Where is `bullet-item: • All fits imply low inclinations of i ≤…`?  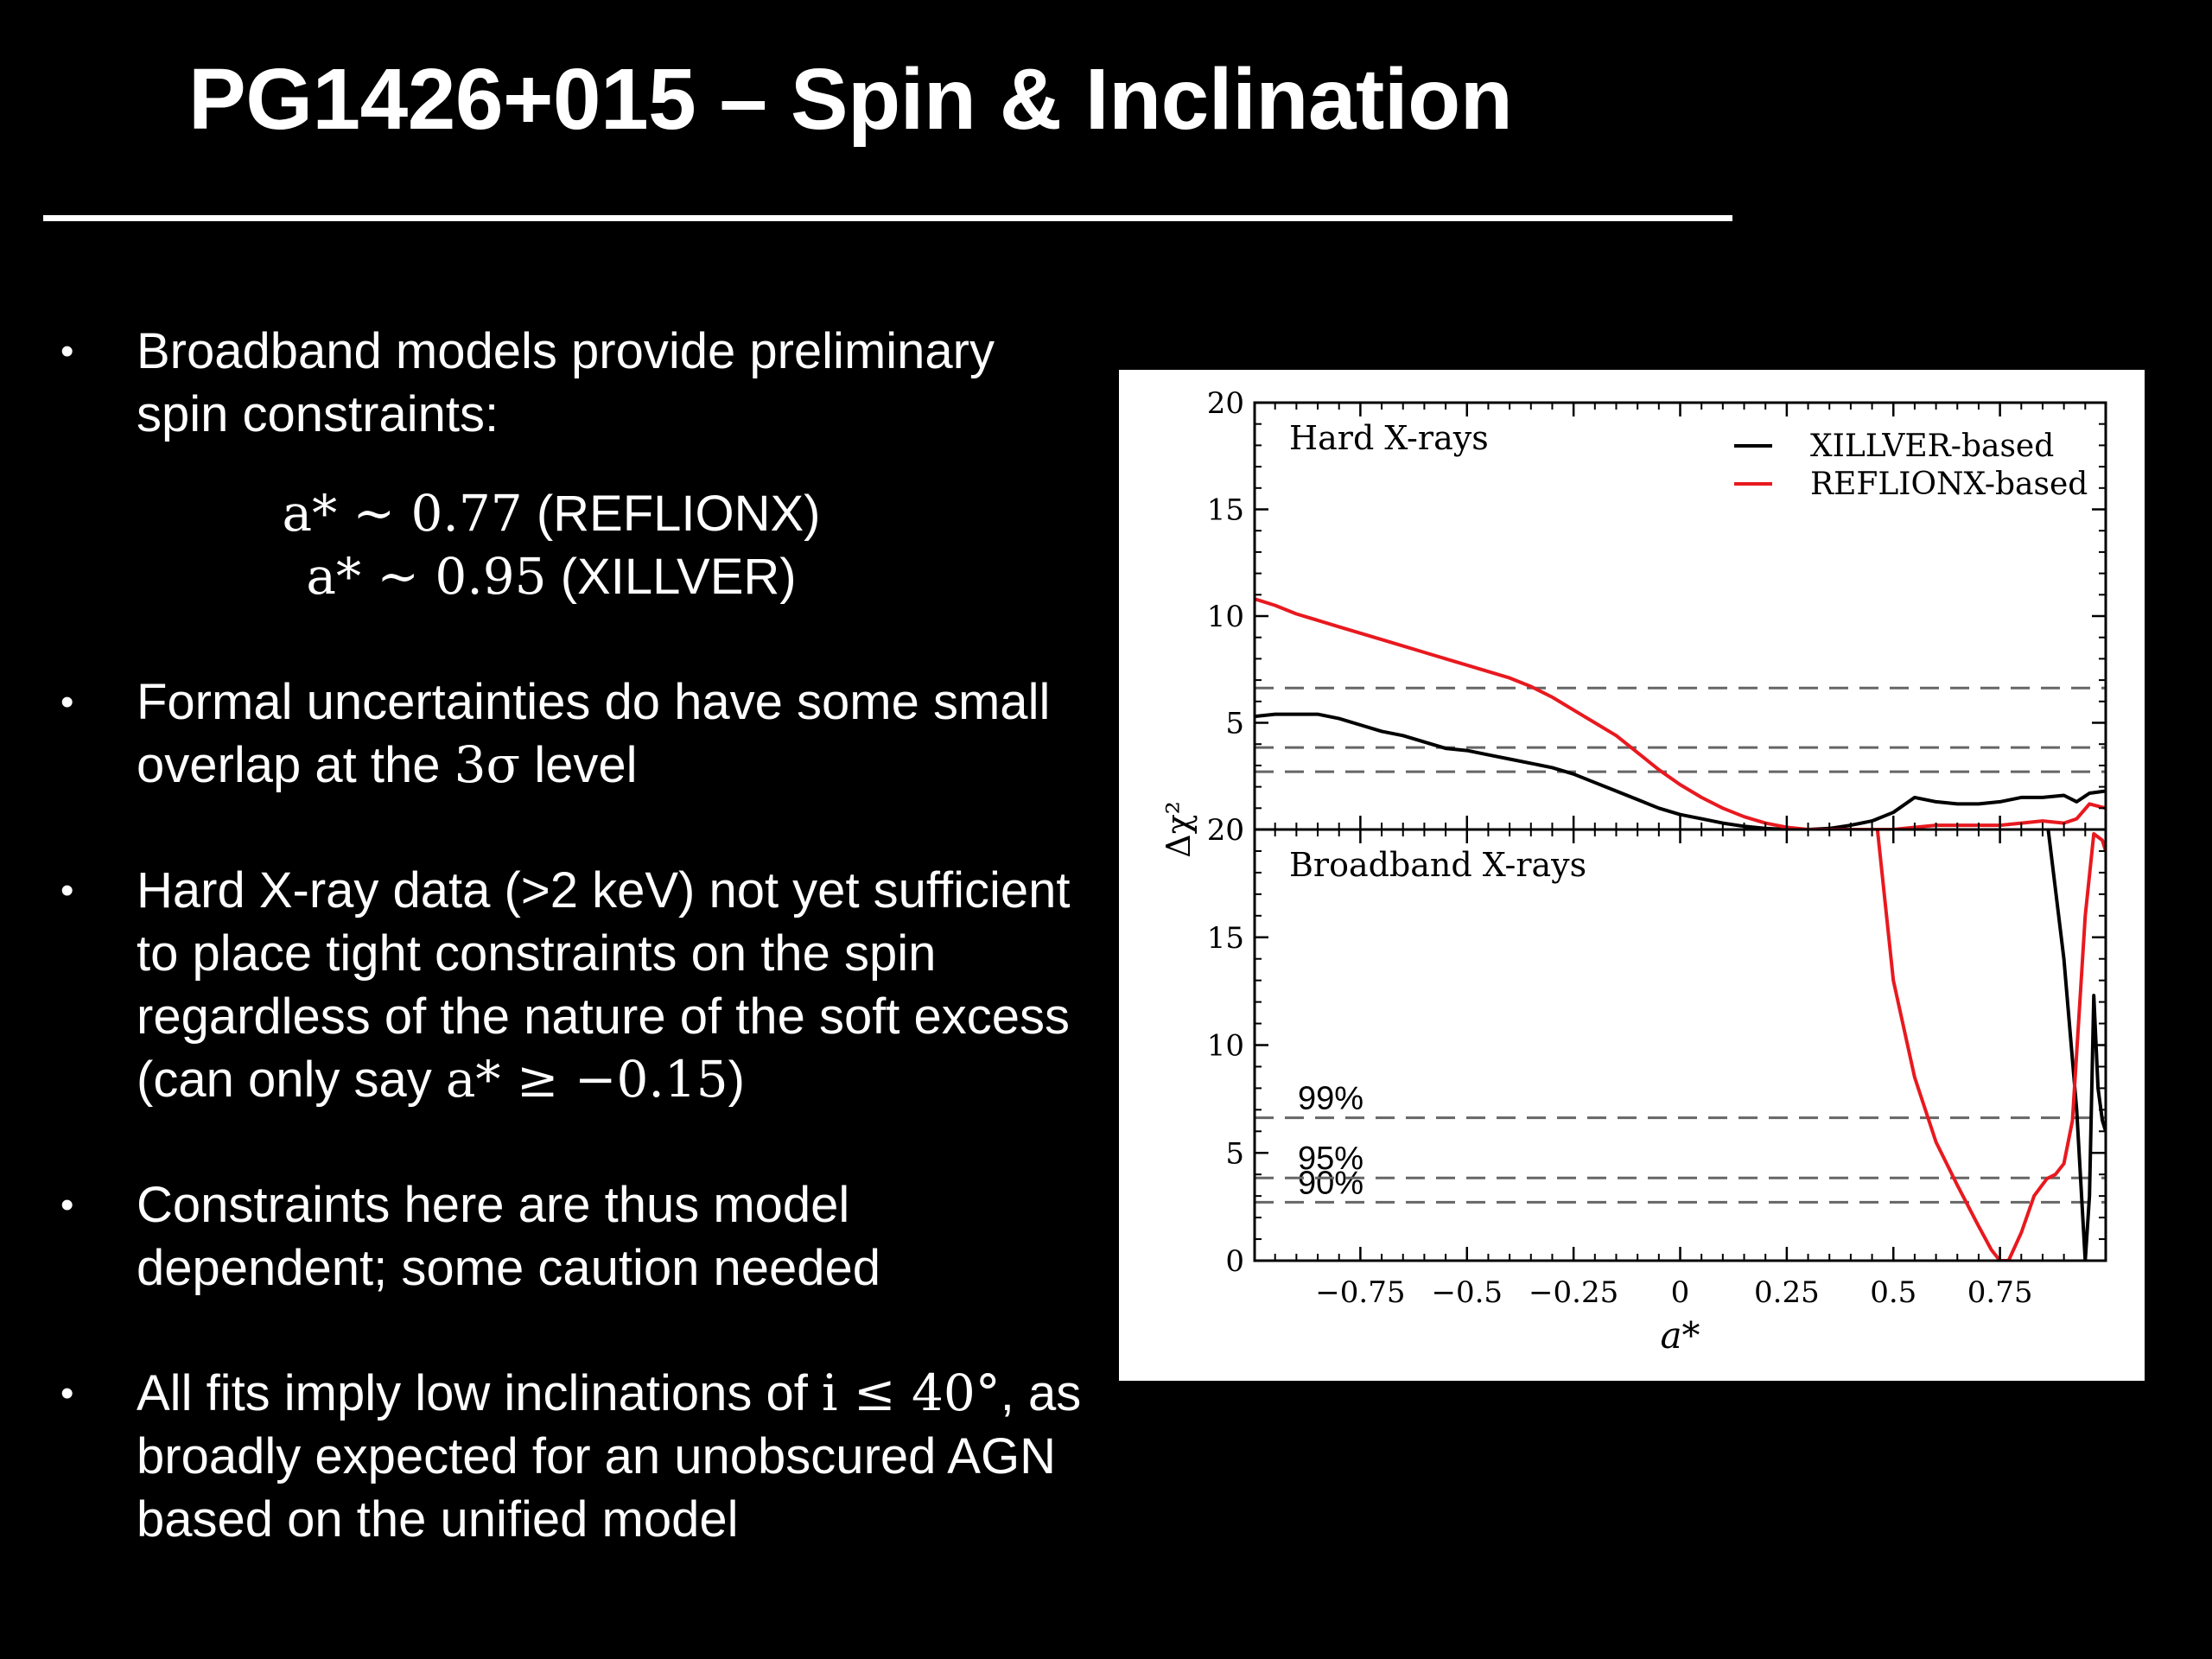 bullet-item: • All fits imply low inclinations of i ≤… is located at coordinates (578, 1456).